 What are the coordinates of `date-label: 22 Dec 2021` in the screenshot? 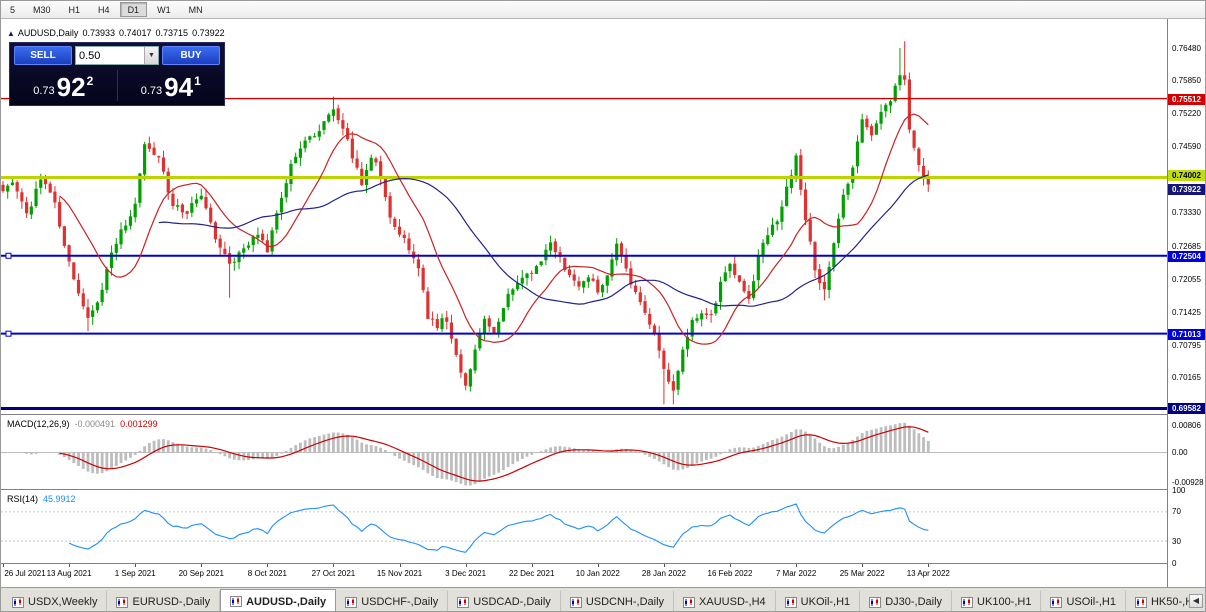 It's located at (532, 573).